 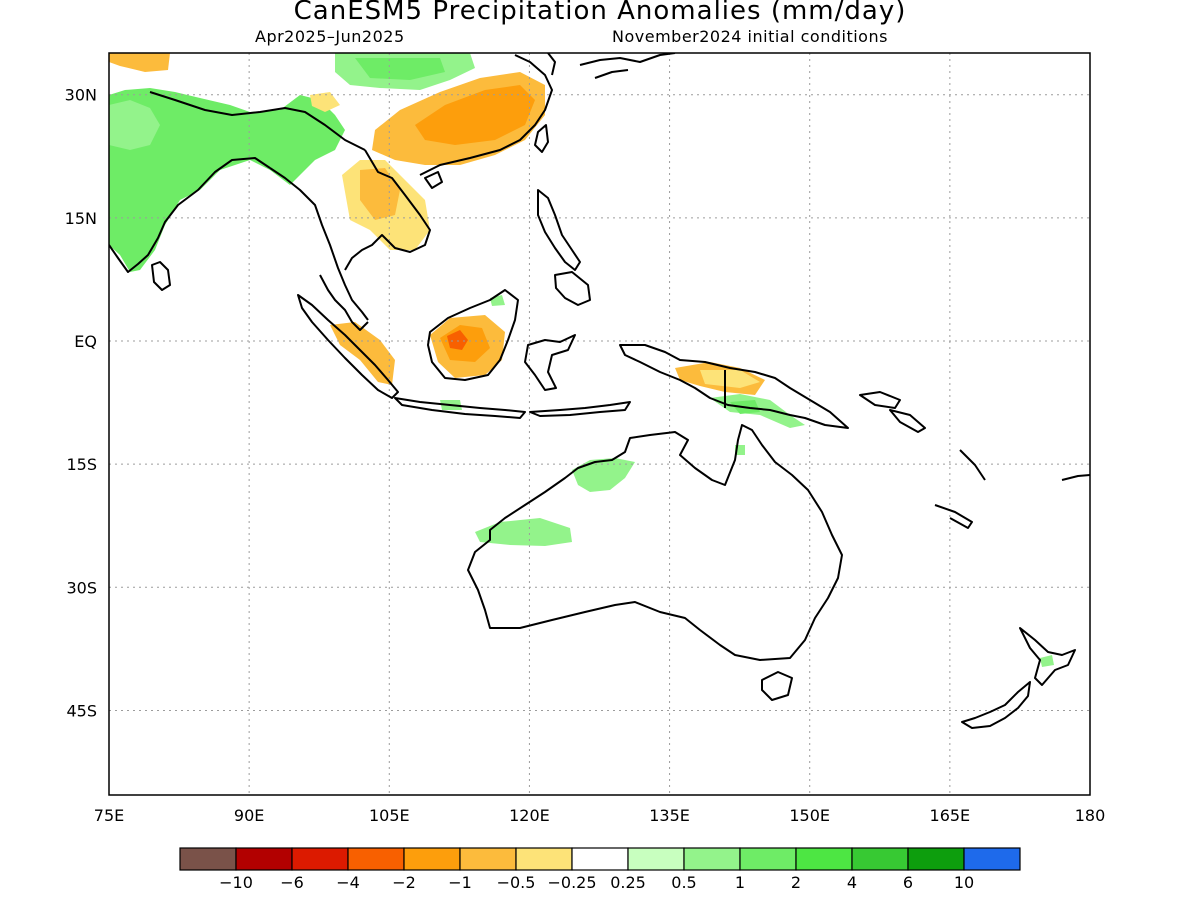 What do you see at coordinates (571, 882) in the screenshot?
I see `colorbar-label: −0.25` at bounding box center [571, 882].